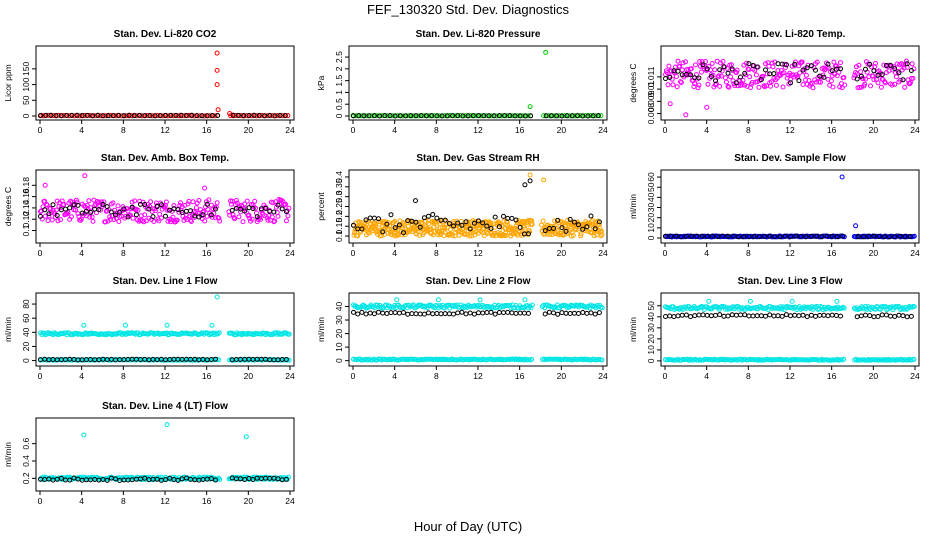 This screenshot has height=540, width=936. What do you see at coordinates (321, 329) in the screenshot?
I see `y-axis-label: ml/min` at bounding box center [321, 329].